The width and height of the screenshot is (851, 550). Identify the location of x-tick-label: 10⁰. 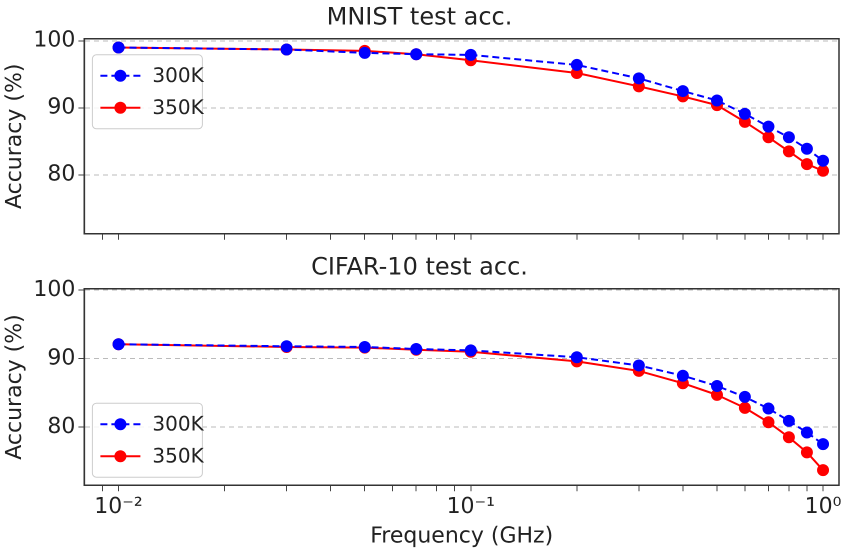
(823, 507).